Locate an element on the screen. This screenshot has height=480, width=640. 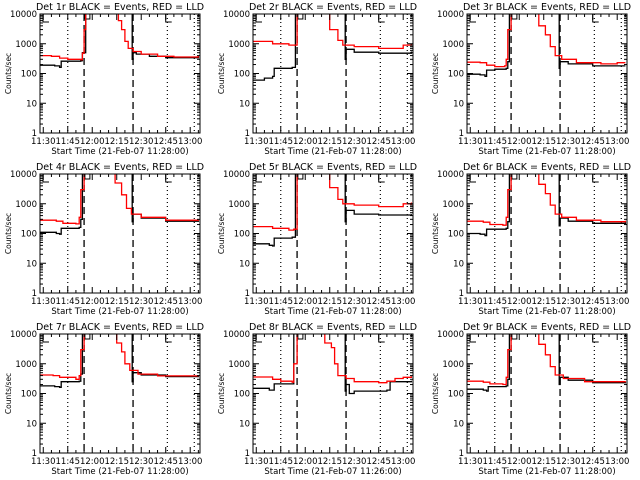
panel-title: Det 8r BLACK = Events, RED = LLD is located at coordinates (333, 327).